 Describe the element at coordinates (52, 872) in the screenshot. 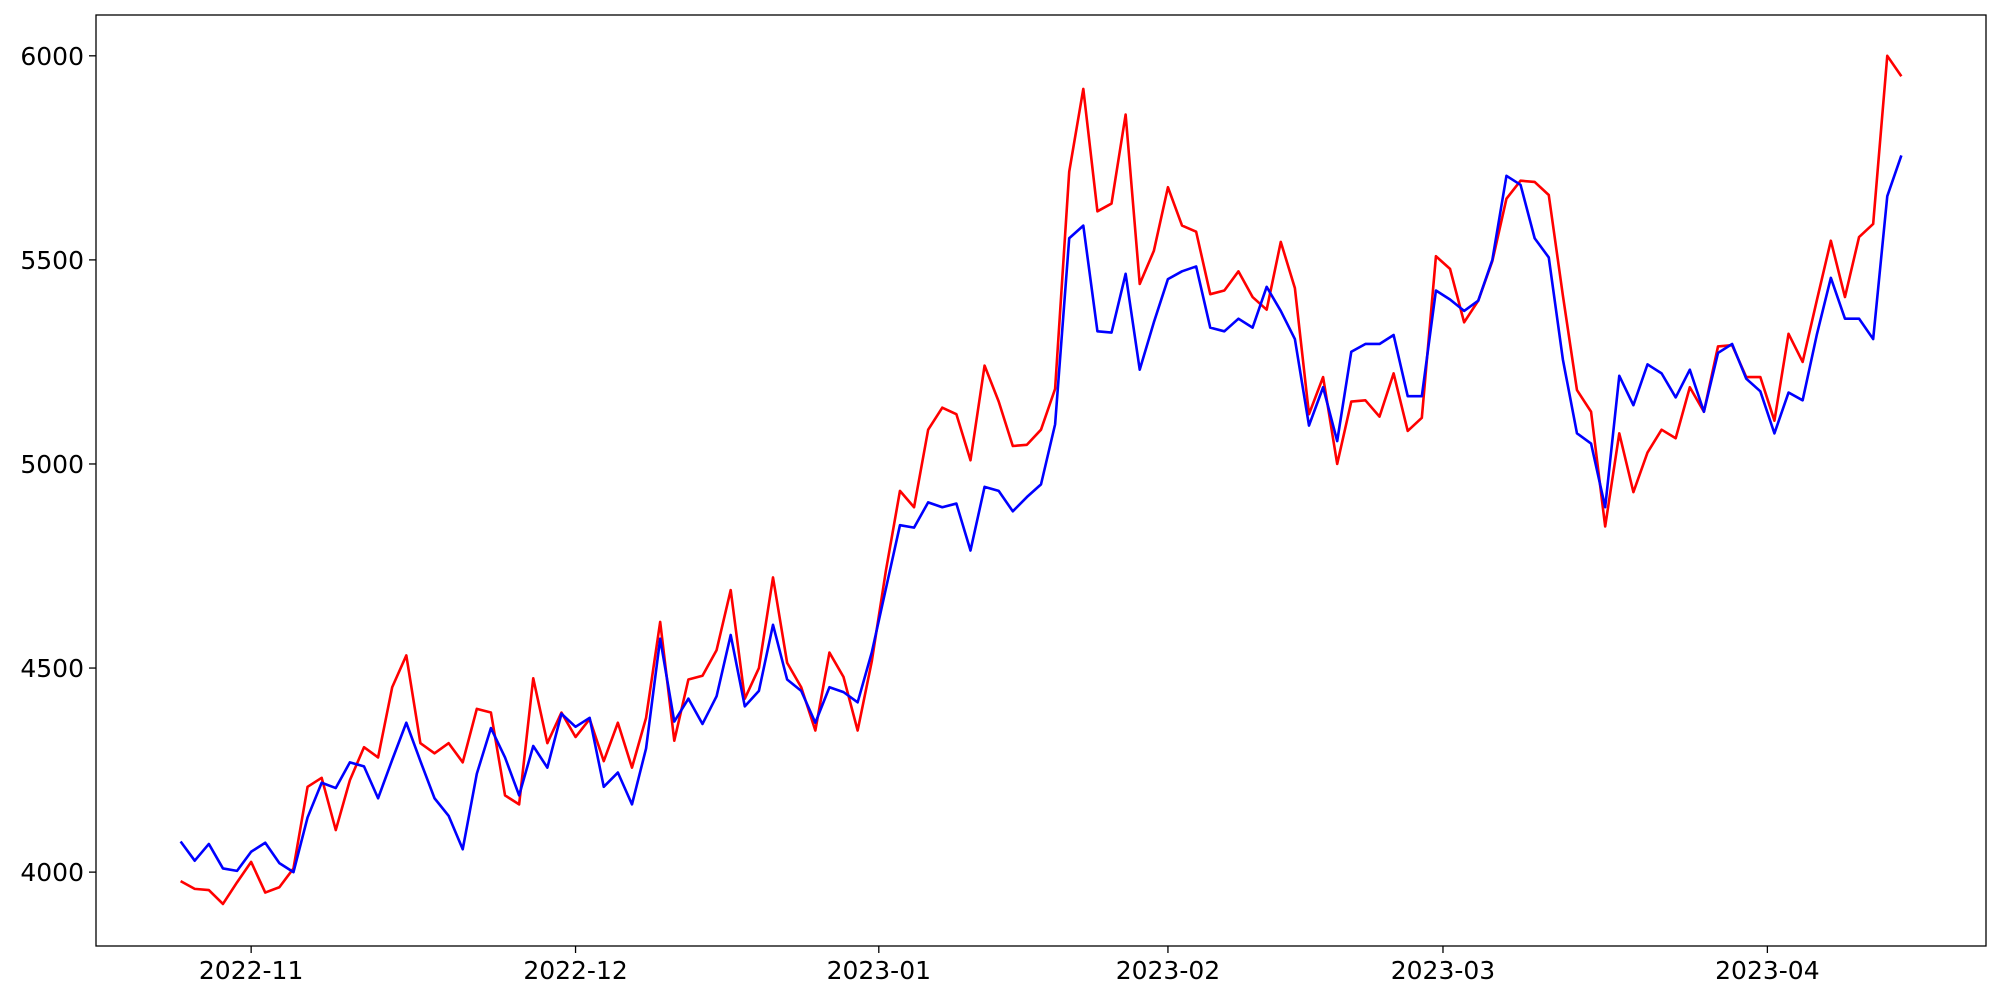

I see `y-tick-label: 4000` at that location.